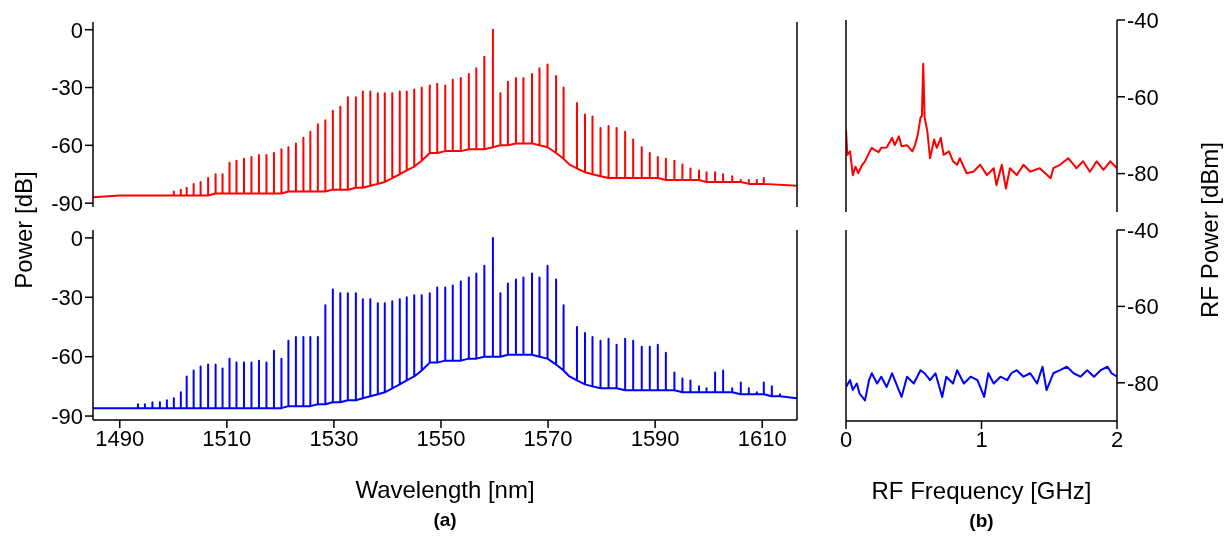 This screenshot has width=1228, height=537. Describe the element at coordinates (227, 438) in the screenshot. I see `x-tick-label: 1510` at that location.